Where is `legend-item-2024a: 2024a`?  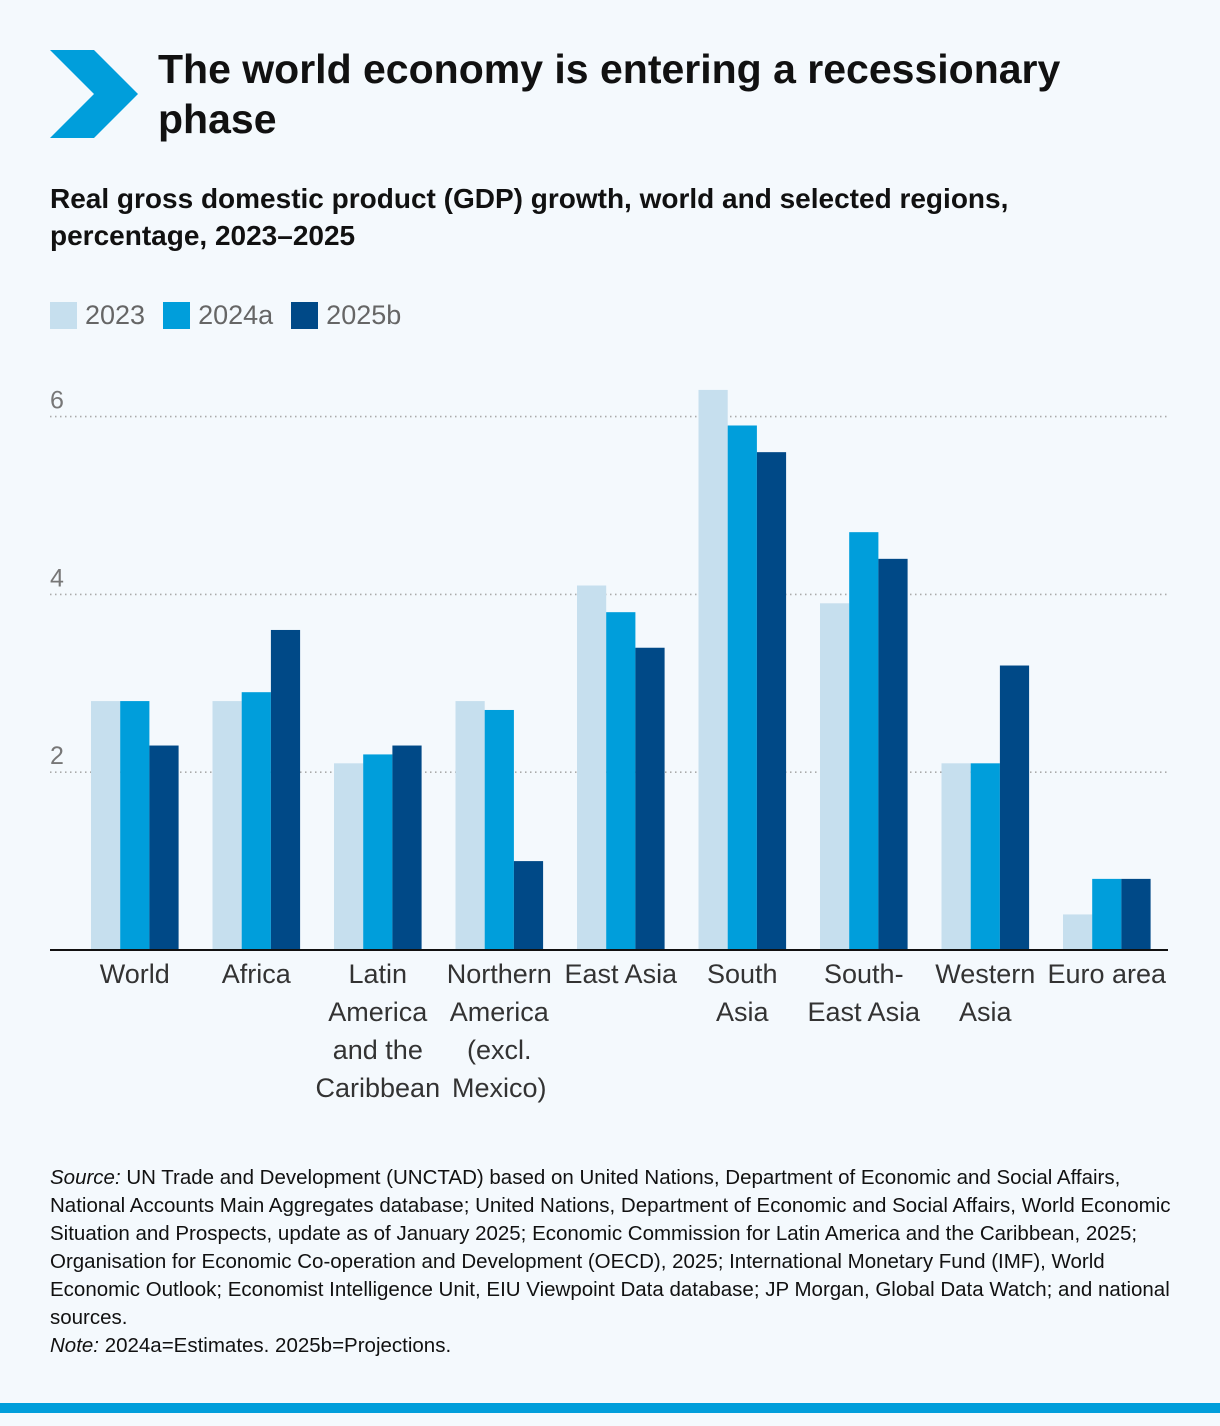 legend-item-2024a: 2024a is located at coordinates (218, 315).